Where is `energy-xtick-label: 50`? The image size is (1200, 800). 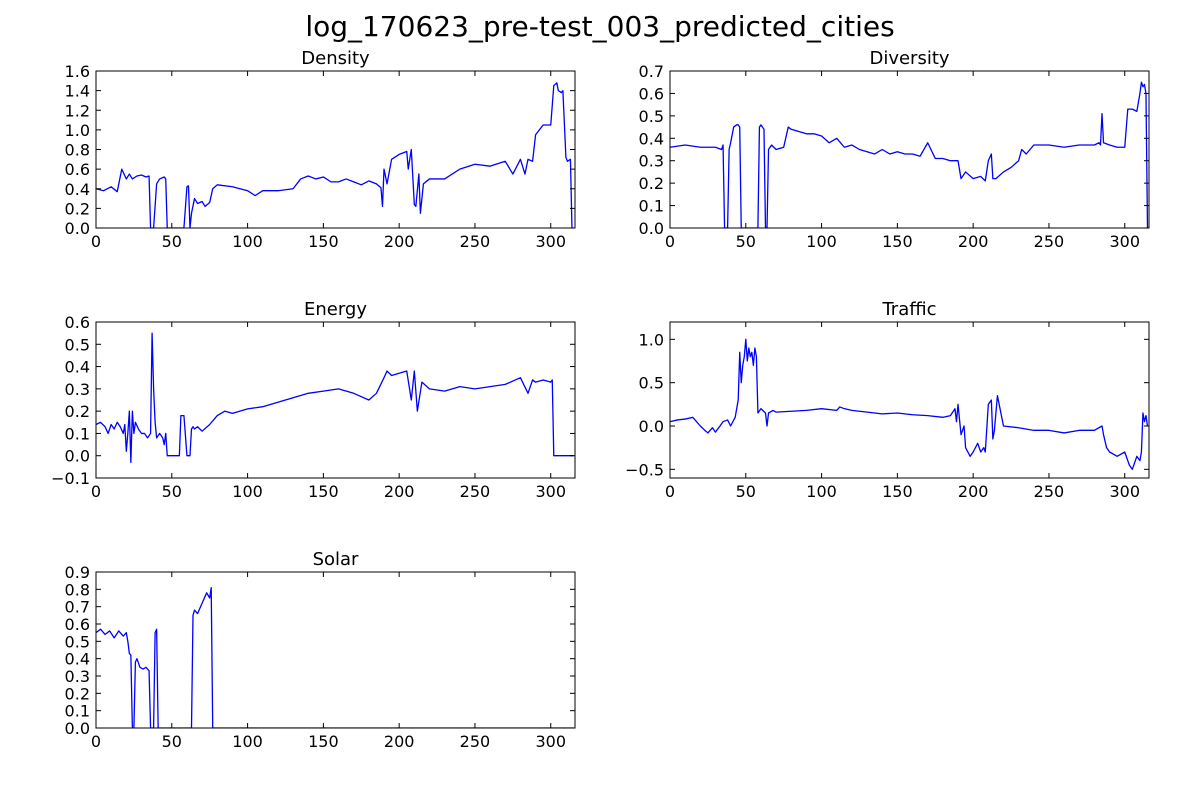 energy-xtick-label: 50 is located at coordinates (172, 491).